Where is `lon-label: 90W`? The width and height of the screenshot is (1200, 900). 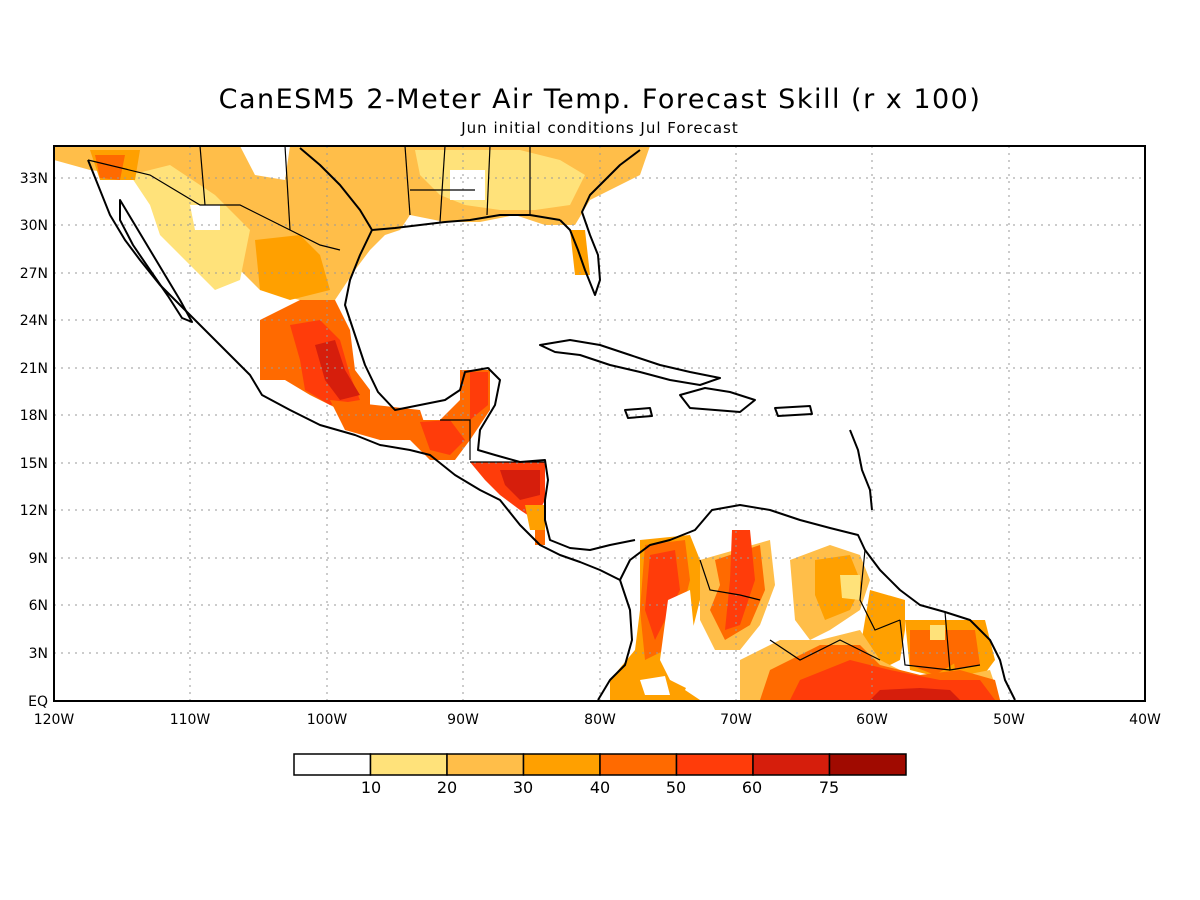
lon-label: 90W is located at coordinates (463, 720).